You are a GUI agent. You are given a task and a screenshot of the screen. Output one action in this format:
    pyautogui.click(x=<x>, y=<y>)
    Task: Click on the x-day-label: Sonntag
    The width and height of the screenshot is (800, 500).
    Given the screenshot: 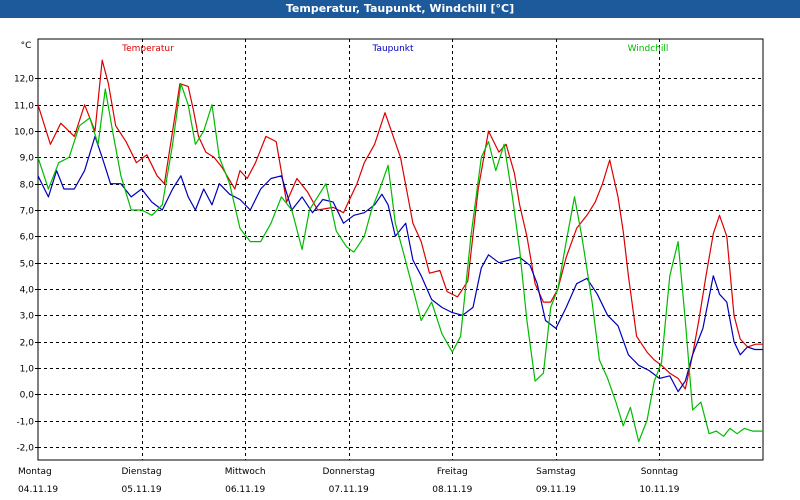 What is the action you would take?
    pyautogui.click(x=659, y=472)
    